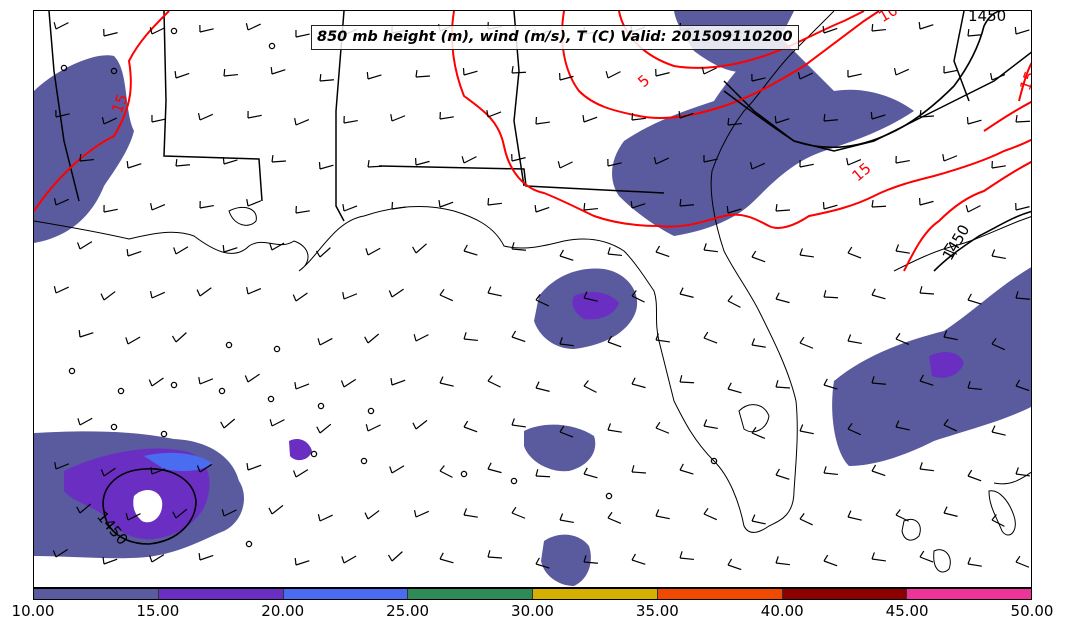 This screenshot has height=633, width=1065. What do you see at coordinates (64, 106) in the screenshot?
I see `state-line-west` at bounding box center [64, 106].